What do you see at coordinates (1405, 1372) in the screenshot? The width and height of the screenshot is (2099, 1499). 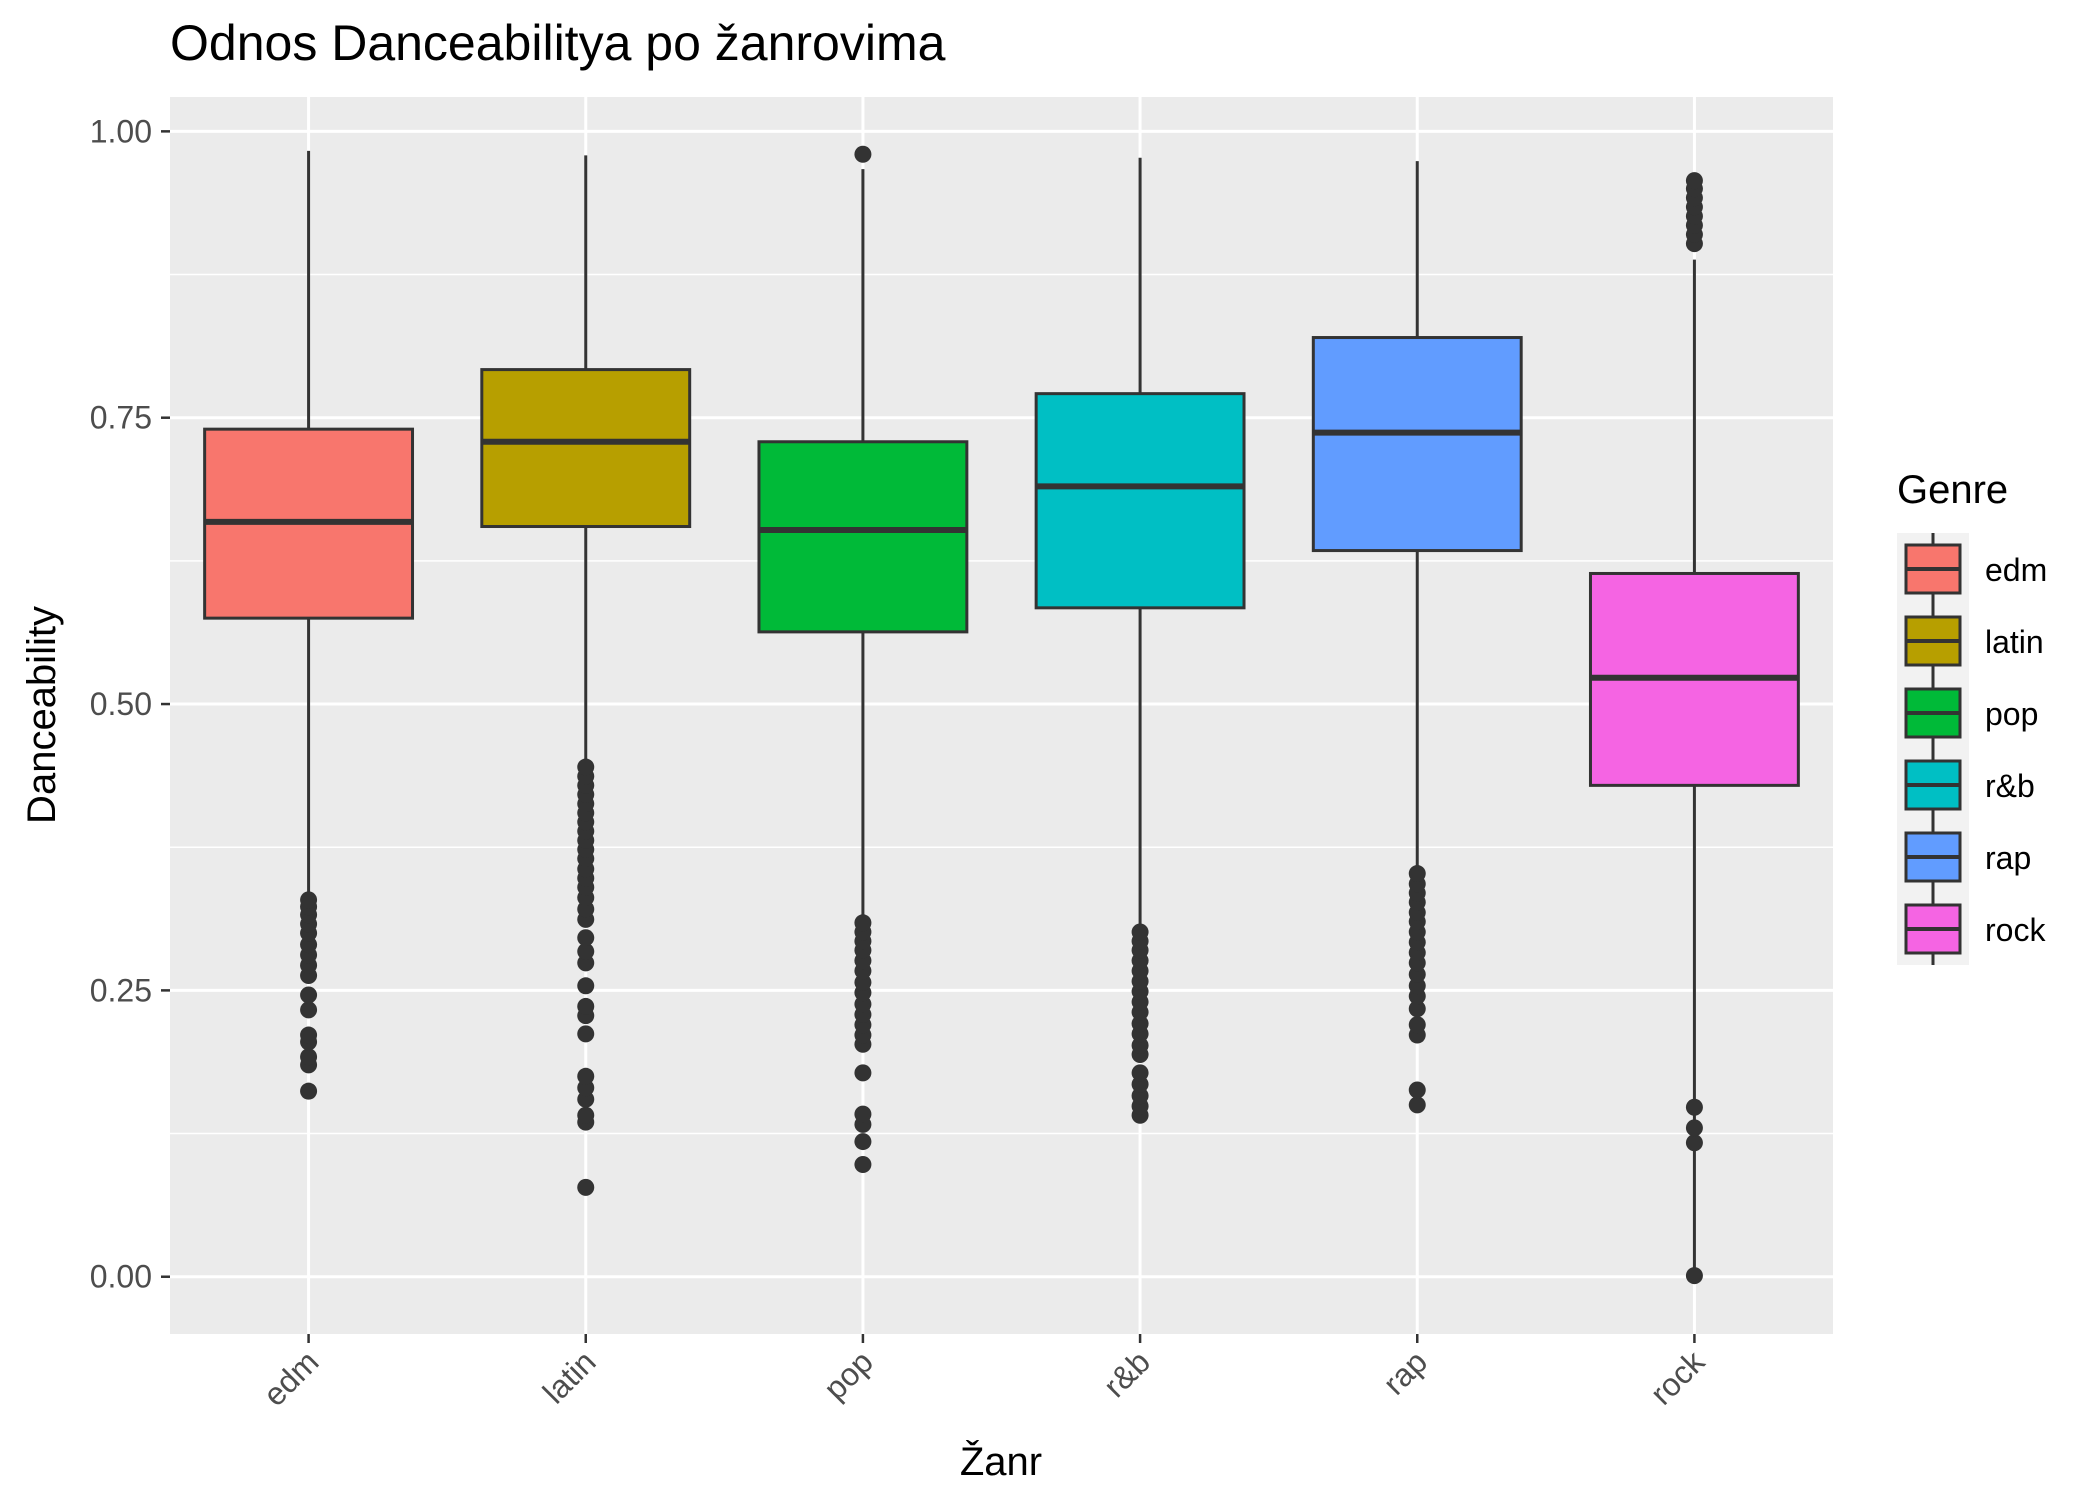 I see `x-tick-label: rap` at bounding box center [1405, 1372].